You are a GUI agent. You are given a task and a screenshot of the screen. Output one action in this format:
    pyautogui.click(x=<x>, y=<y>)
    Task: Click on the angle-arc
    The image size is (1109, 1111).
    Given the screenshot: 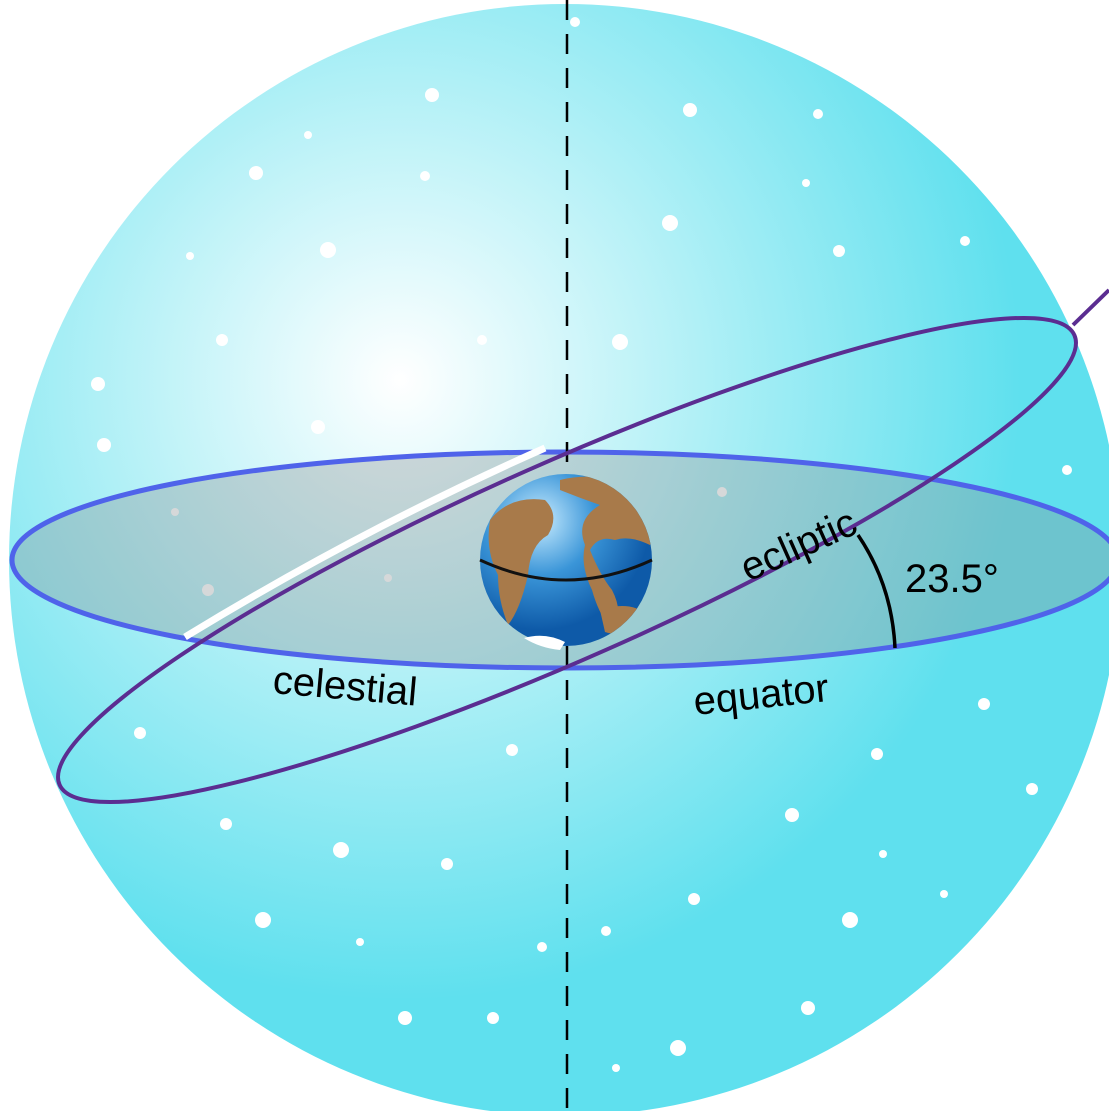 What is the action you would take?
    pyautogui.click(x=876, y=591)
    